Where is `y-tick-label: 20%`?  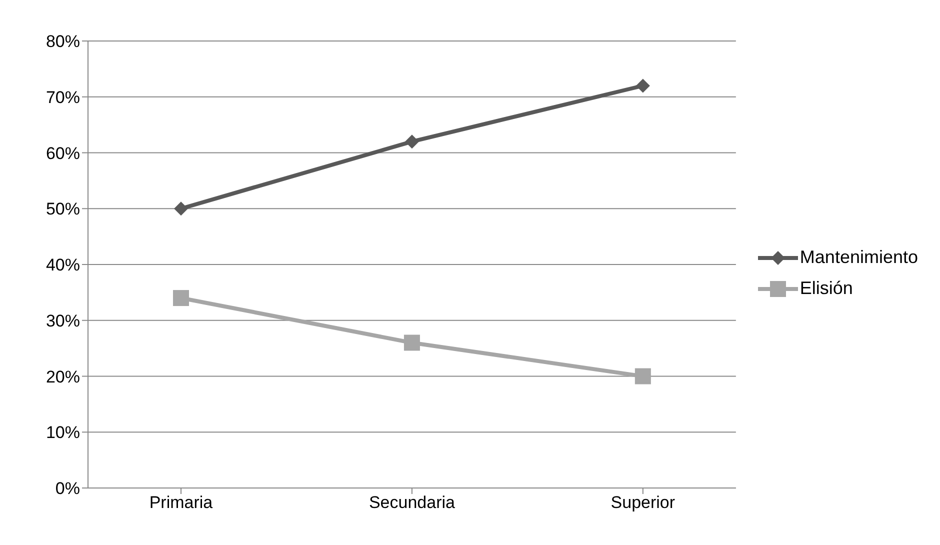
y-tick-label: 20% is located at coordinates (63, 376).